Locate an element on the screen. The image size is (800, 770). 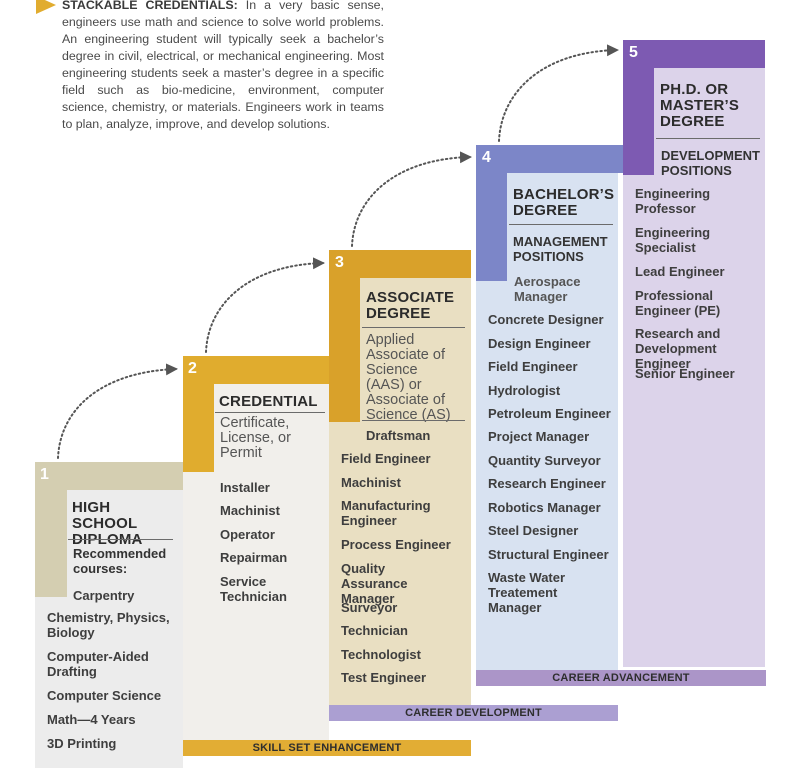
step4-item: Steel Designer is located at coordinates (533, 530).